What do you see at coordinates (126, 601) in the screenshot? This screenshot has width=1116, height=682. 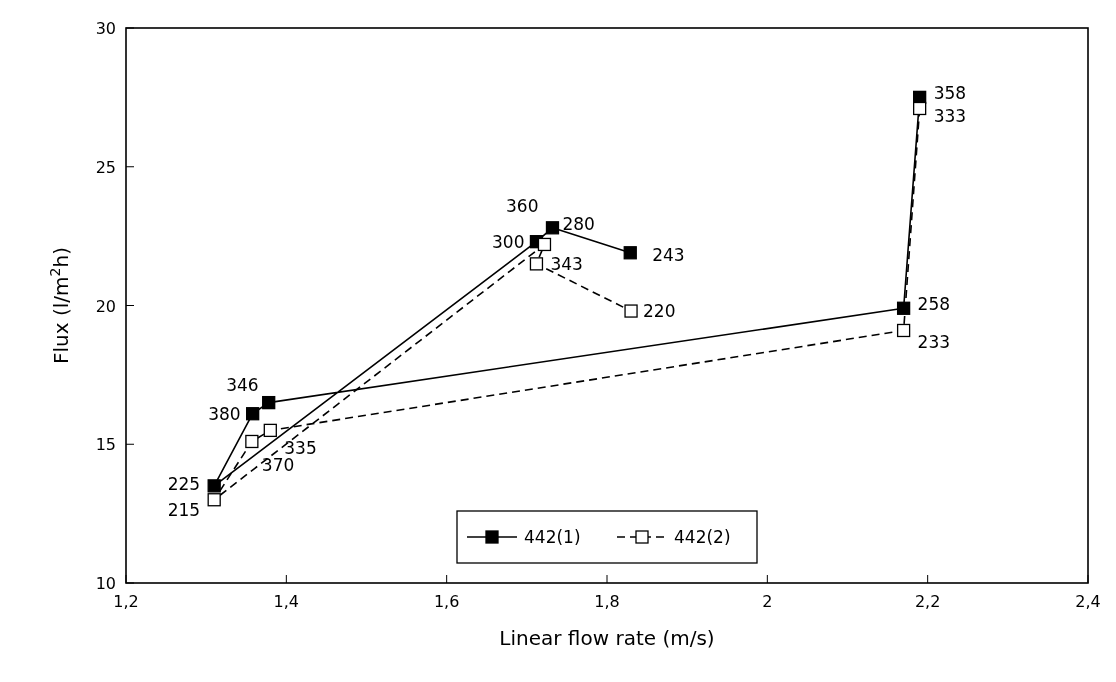 I see `x-tick-label: 1,2` at bounding box center [126, 601].